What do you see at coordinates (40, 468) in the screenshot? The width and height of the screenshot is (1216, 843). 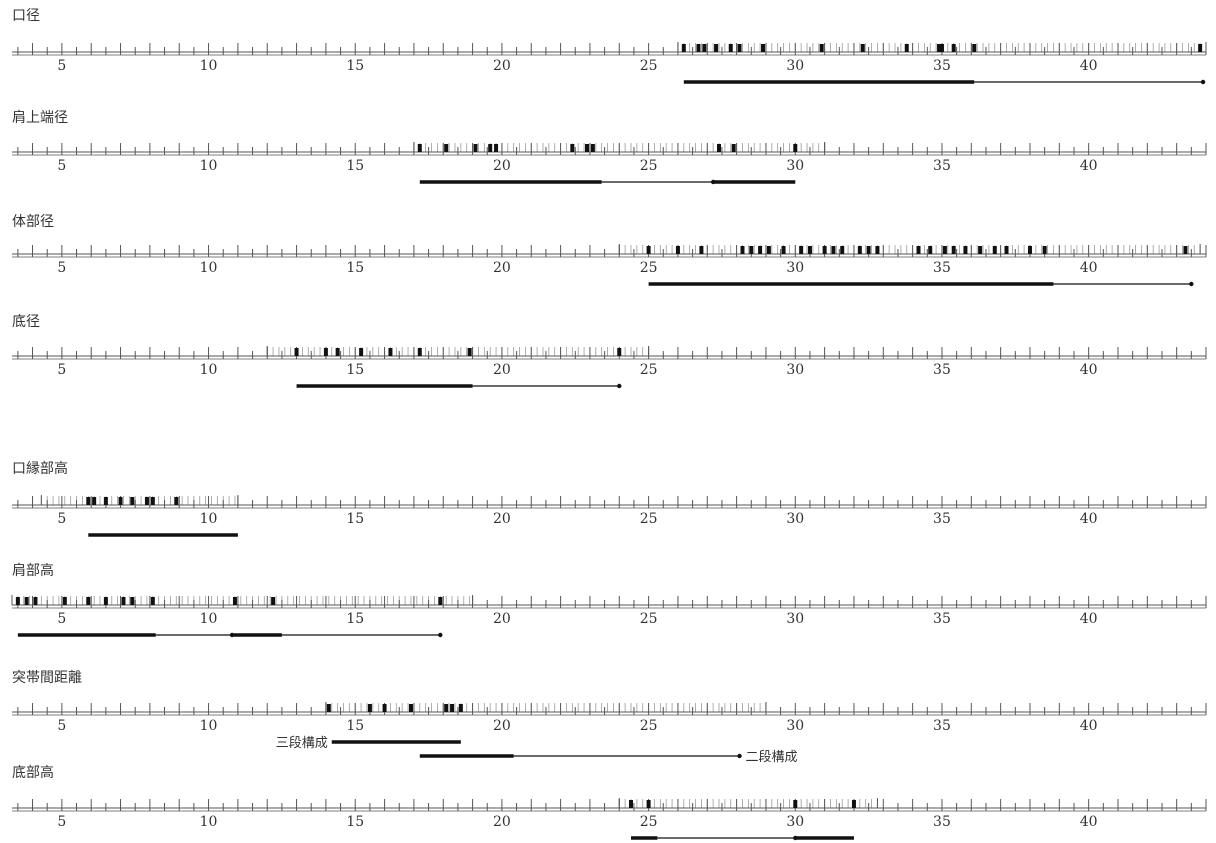 I see `panel-title: 口縁部高` at bounding box center [40, 468].